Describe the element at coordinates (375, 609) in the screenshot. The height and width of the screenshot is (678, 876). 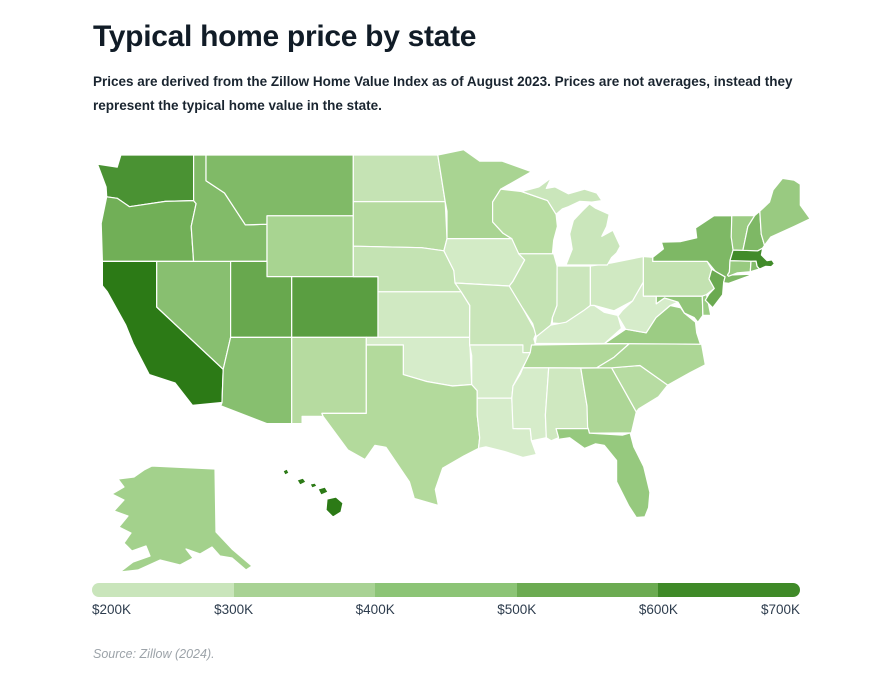
I see `legend-label: $400K` at that location.